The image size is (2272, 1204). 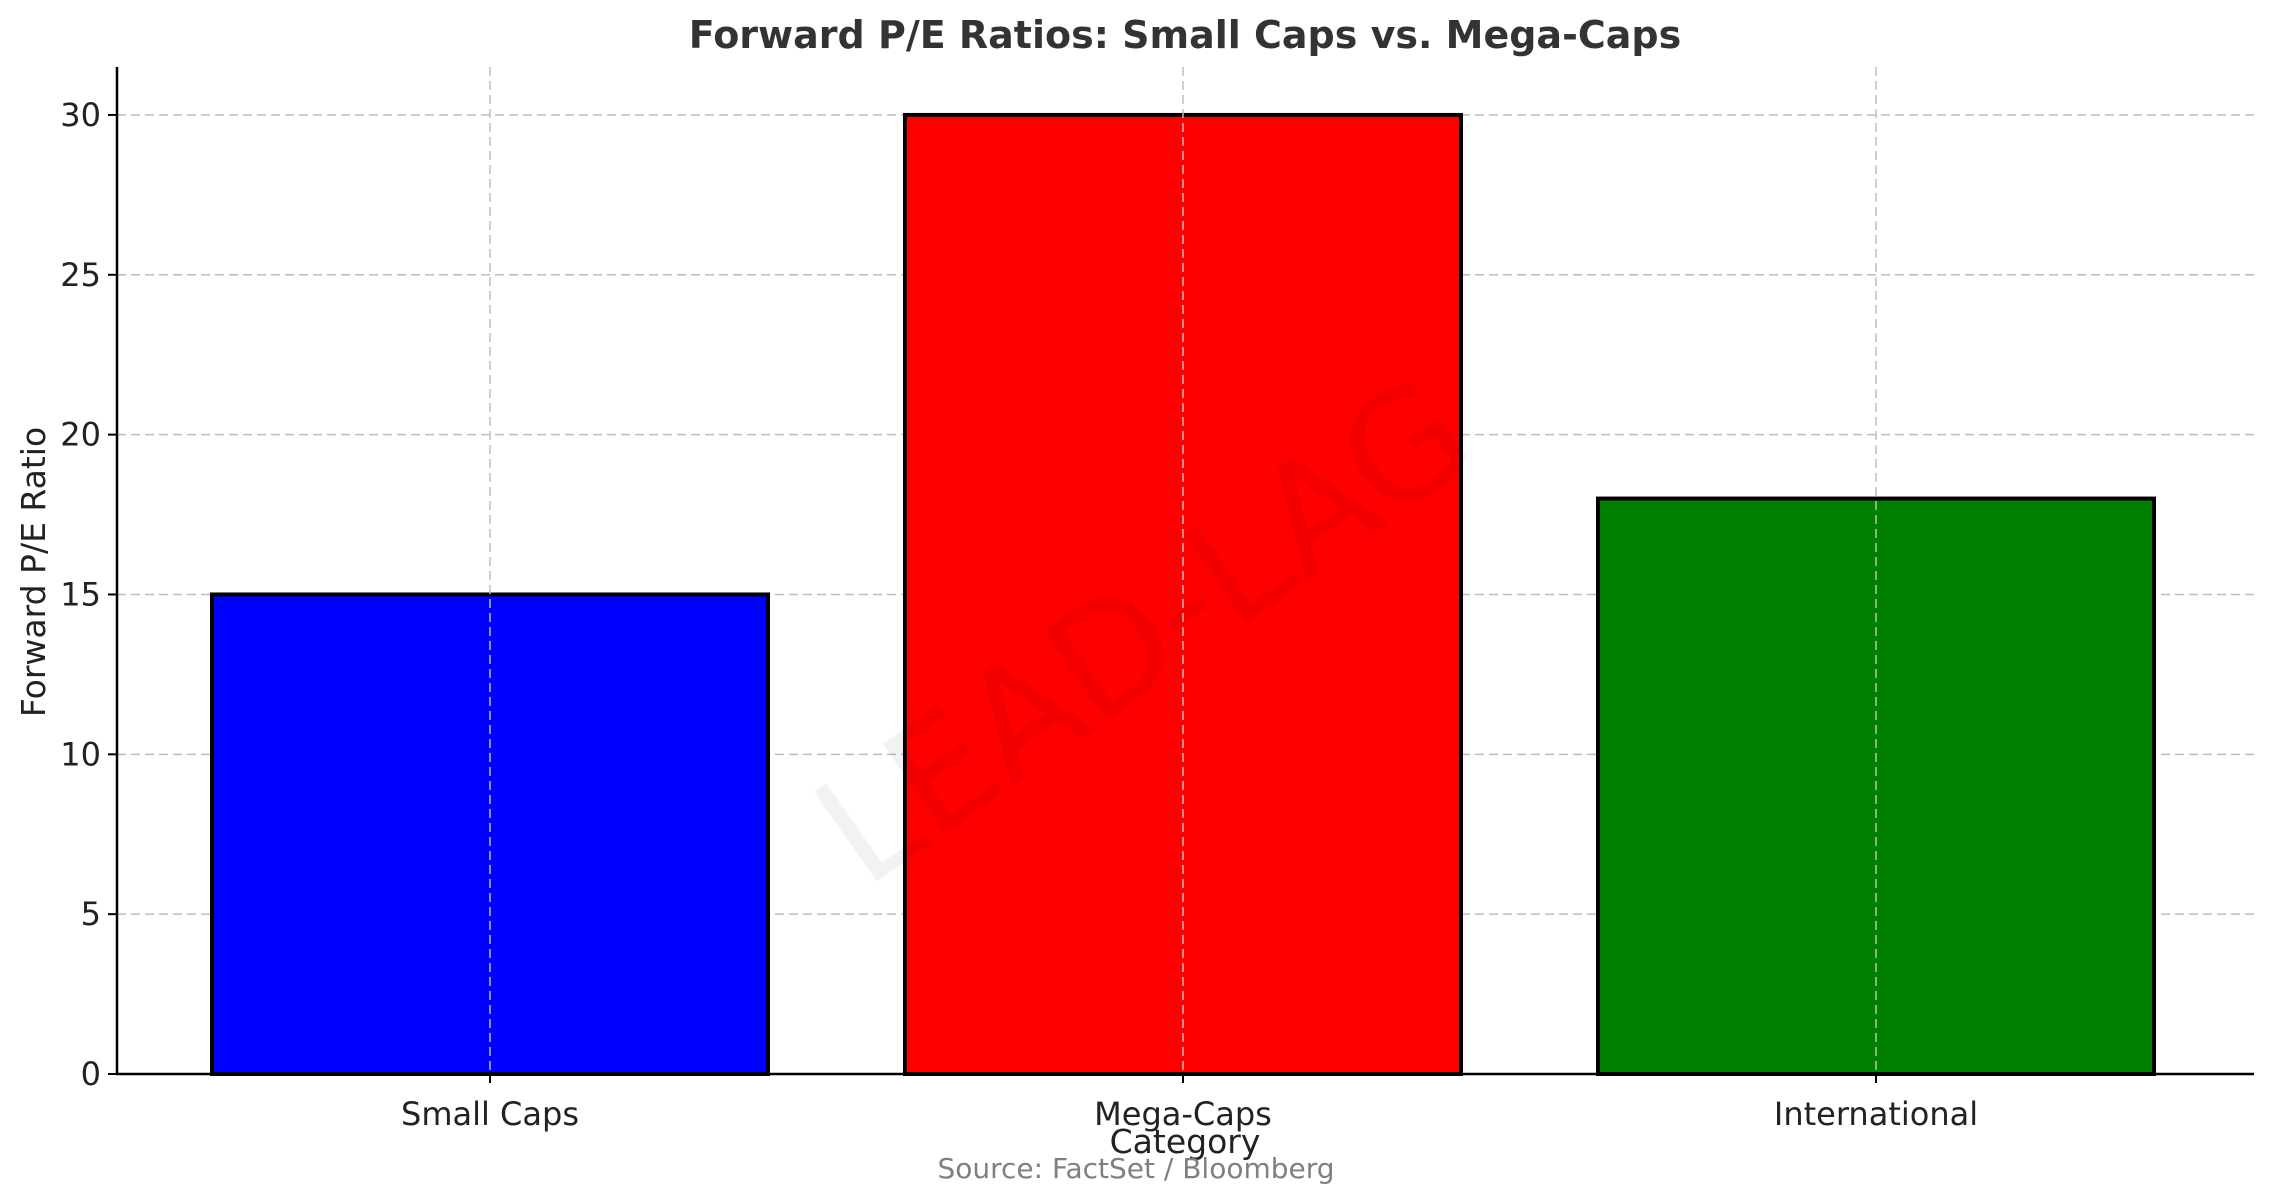 What do you see at coordinates (1185, 1141) in the screenshot?
I see `x-axis-label: Category` at bounding box center [1185, 1141].